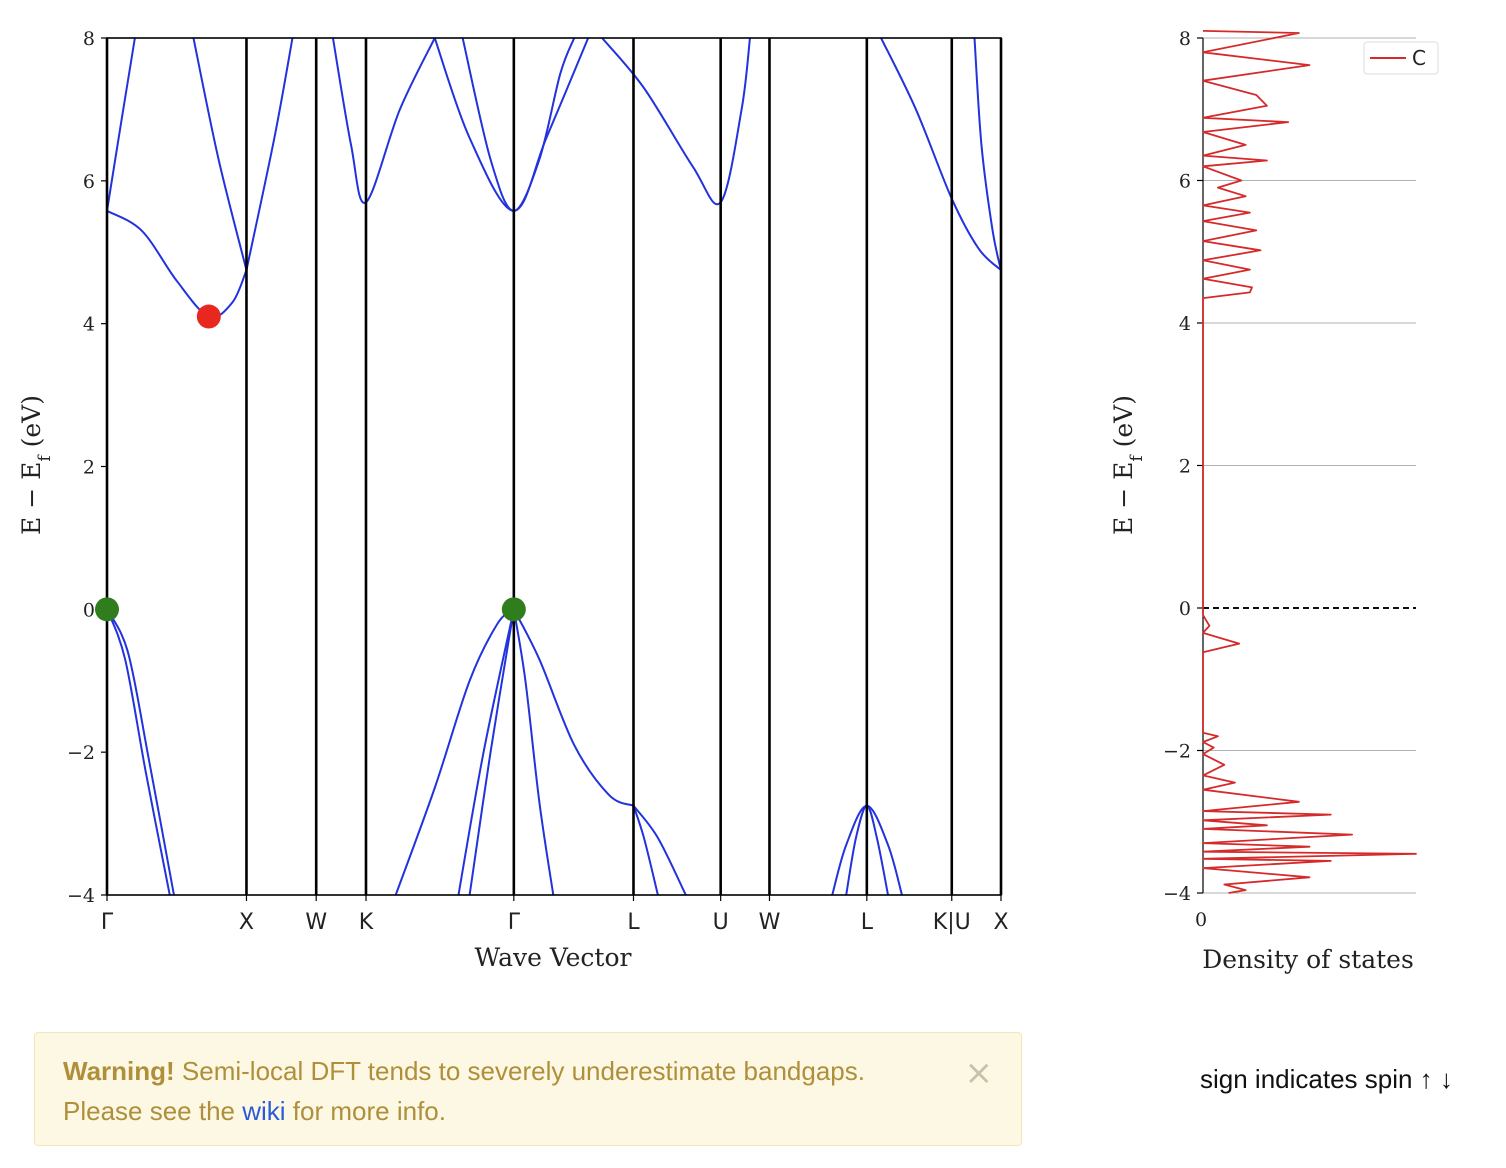 The width and height of the screenshot is (1506, 1168). I want to click on band-line-v1, so click(141, 751).